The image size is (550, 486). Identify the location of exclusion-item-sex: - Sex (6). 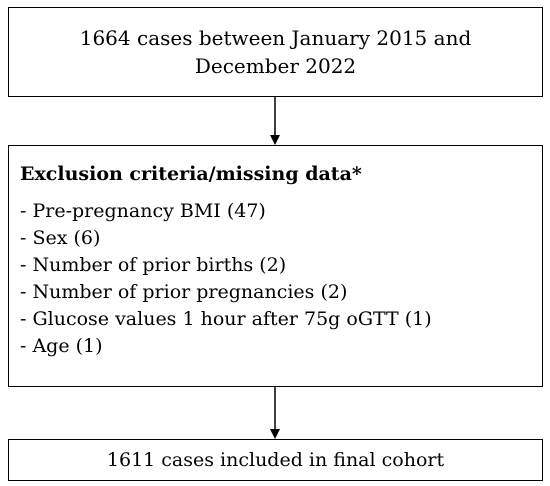
(60, 238).